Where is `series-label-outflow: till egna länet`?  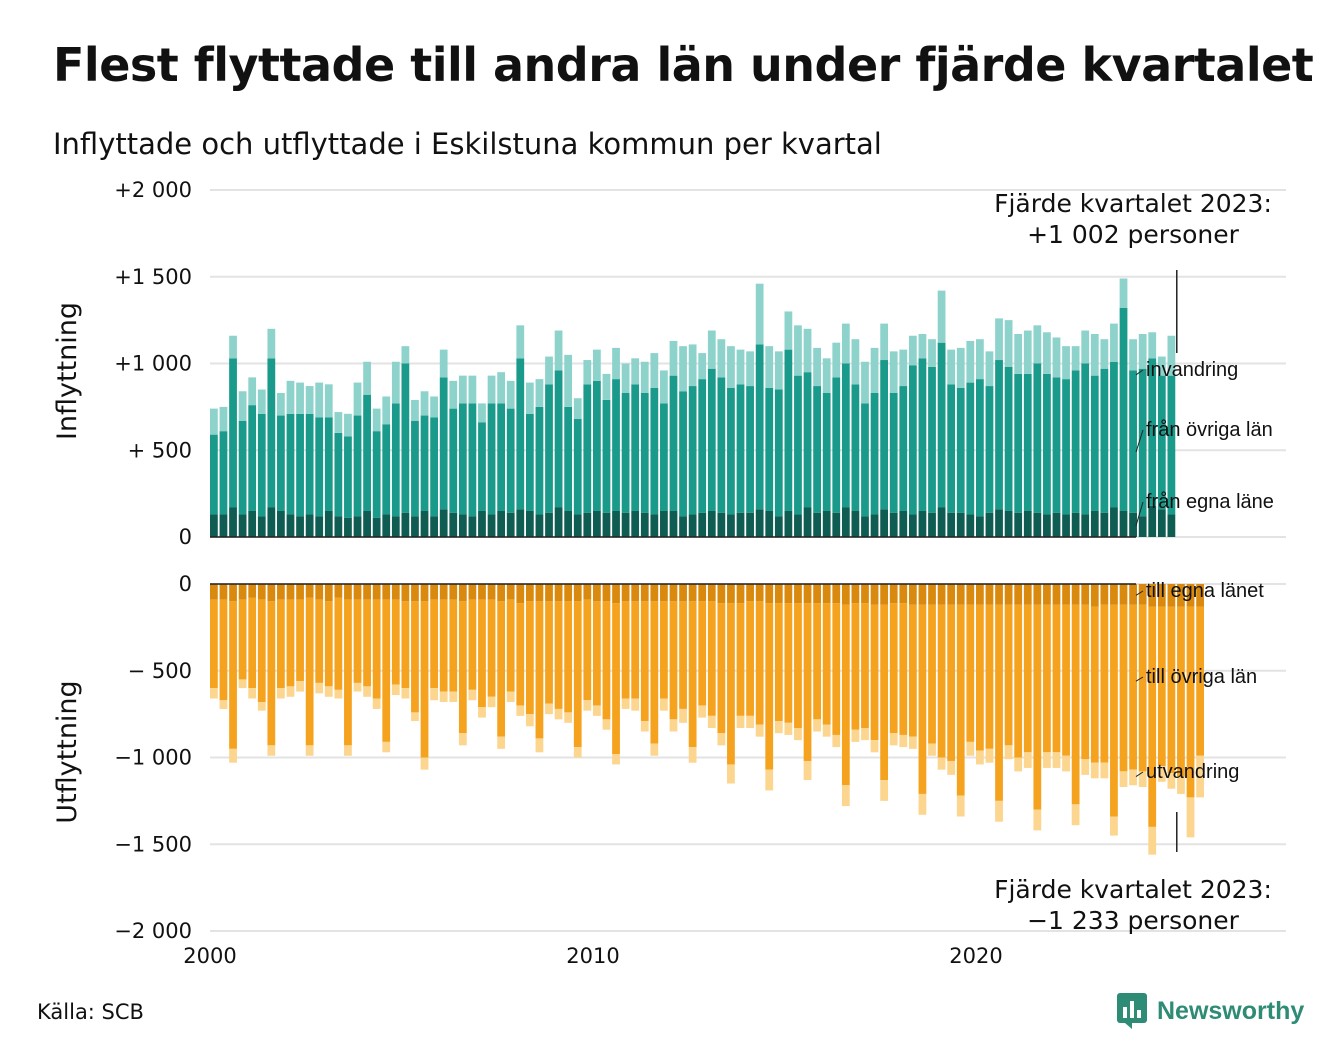
series-label-outflow: till egna länet is located at coordinates (1205, 591).